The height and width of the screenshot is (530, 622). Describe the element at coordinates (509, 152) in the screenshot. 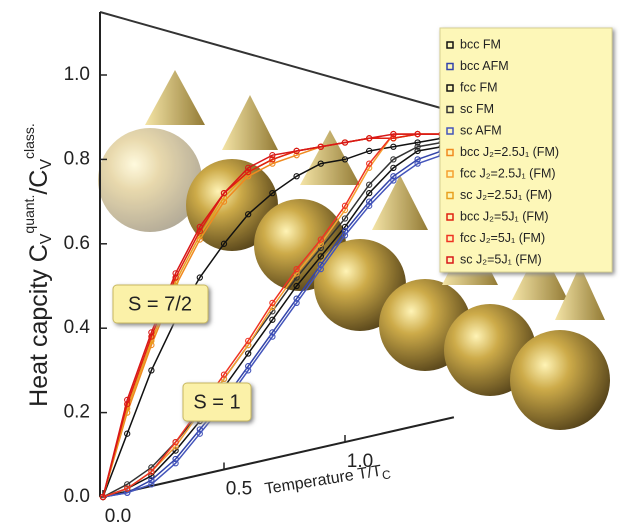

I see `legend-label: bcc J₂=2.5J₁ (FM)` at that location.